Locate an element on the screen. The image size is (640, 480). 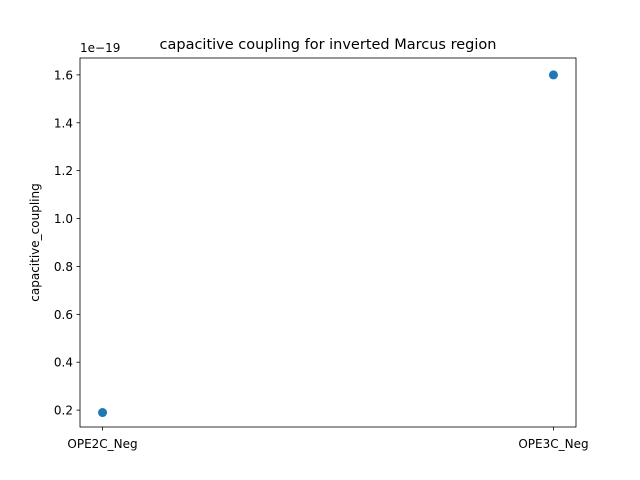
x-tick-label: OPE2C_Neg is located at coordinates (102, 444).